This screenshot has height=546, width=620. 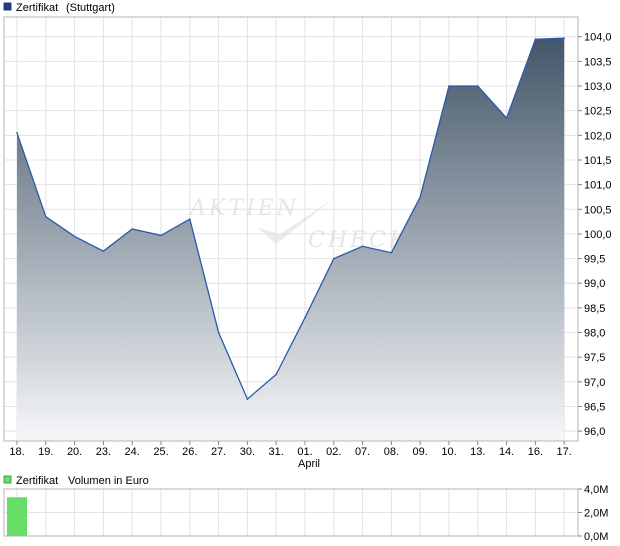 What do you see at coordinates (7, 479) in the screenshot?
I see `volume-legend-swatch` at bounding box center [7, 479].